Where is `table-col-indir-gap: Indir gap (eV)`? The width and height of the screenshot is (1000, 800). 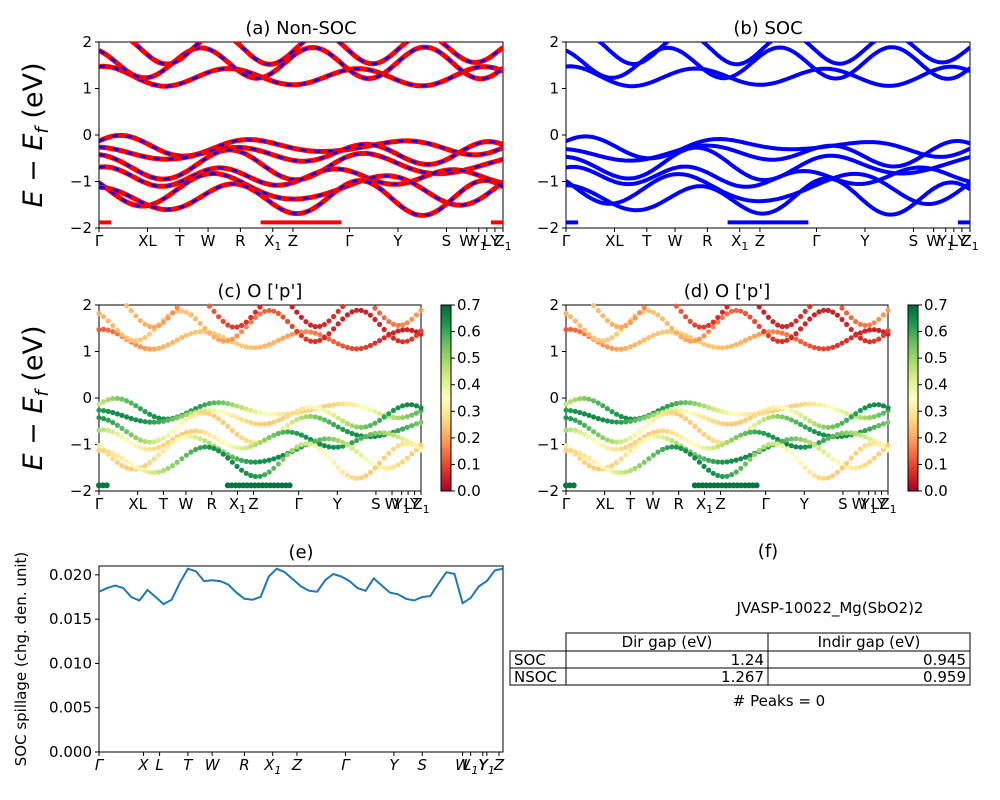
table-col-indir-gap: Indir gap (eV) is located at coordinates (869, 642).